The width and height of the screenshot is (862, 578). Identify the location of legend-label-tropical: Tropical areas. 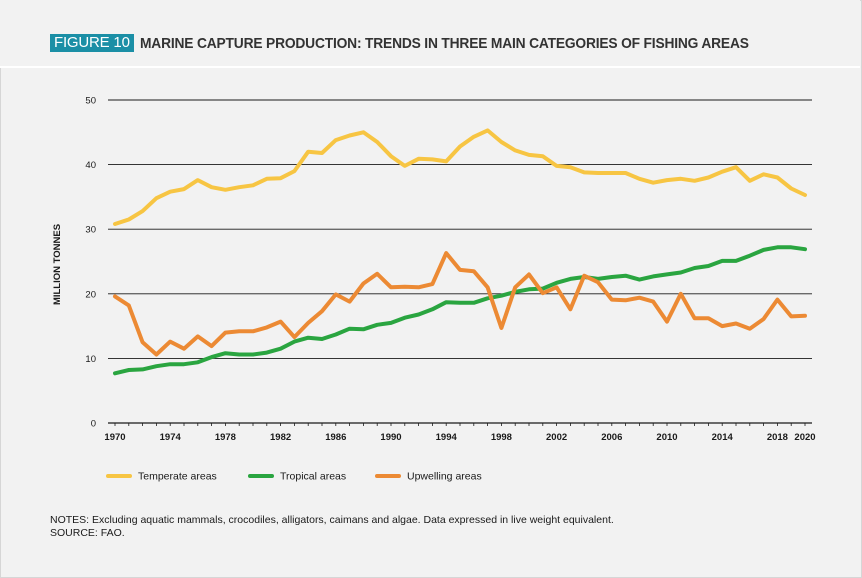
(313, 477).